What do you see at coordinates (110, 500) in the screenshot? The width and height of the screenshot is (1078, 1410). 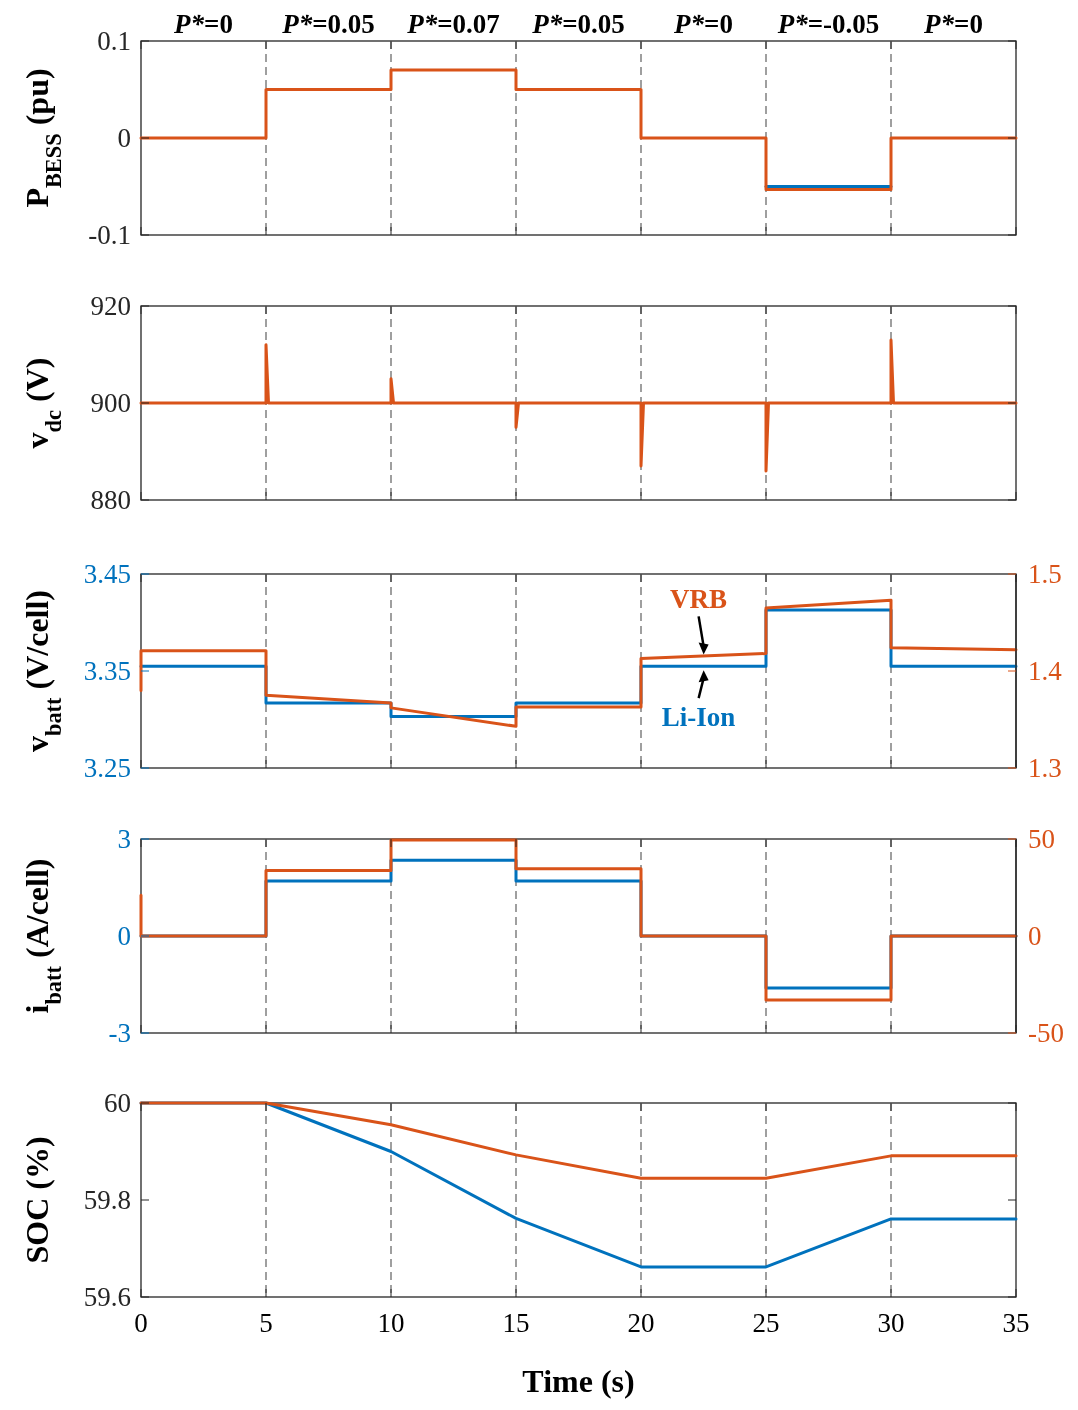 I see `y-tick-label: 880` at bounding box center [110, 500].